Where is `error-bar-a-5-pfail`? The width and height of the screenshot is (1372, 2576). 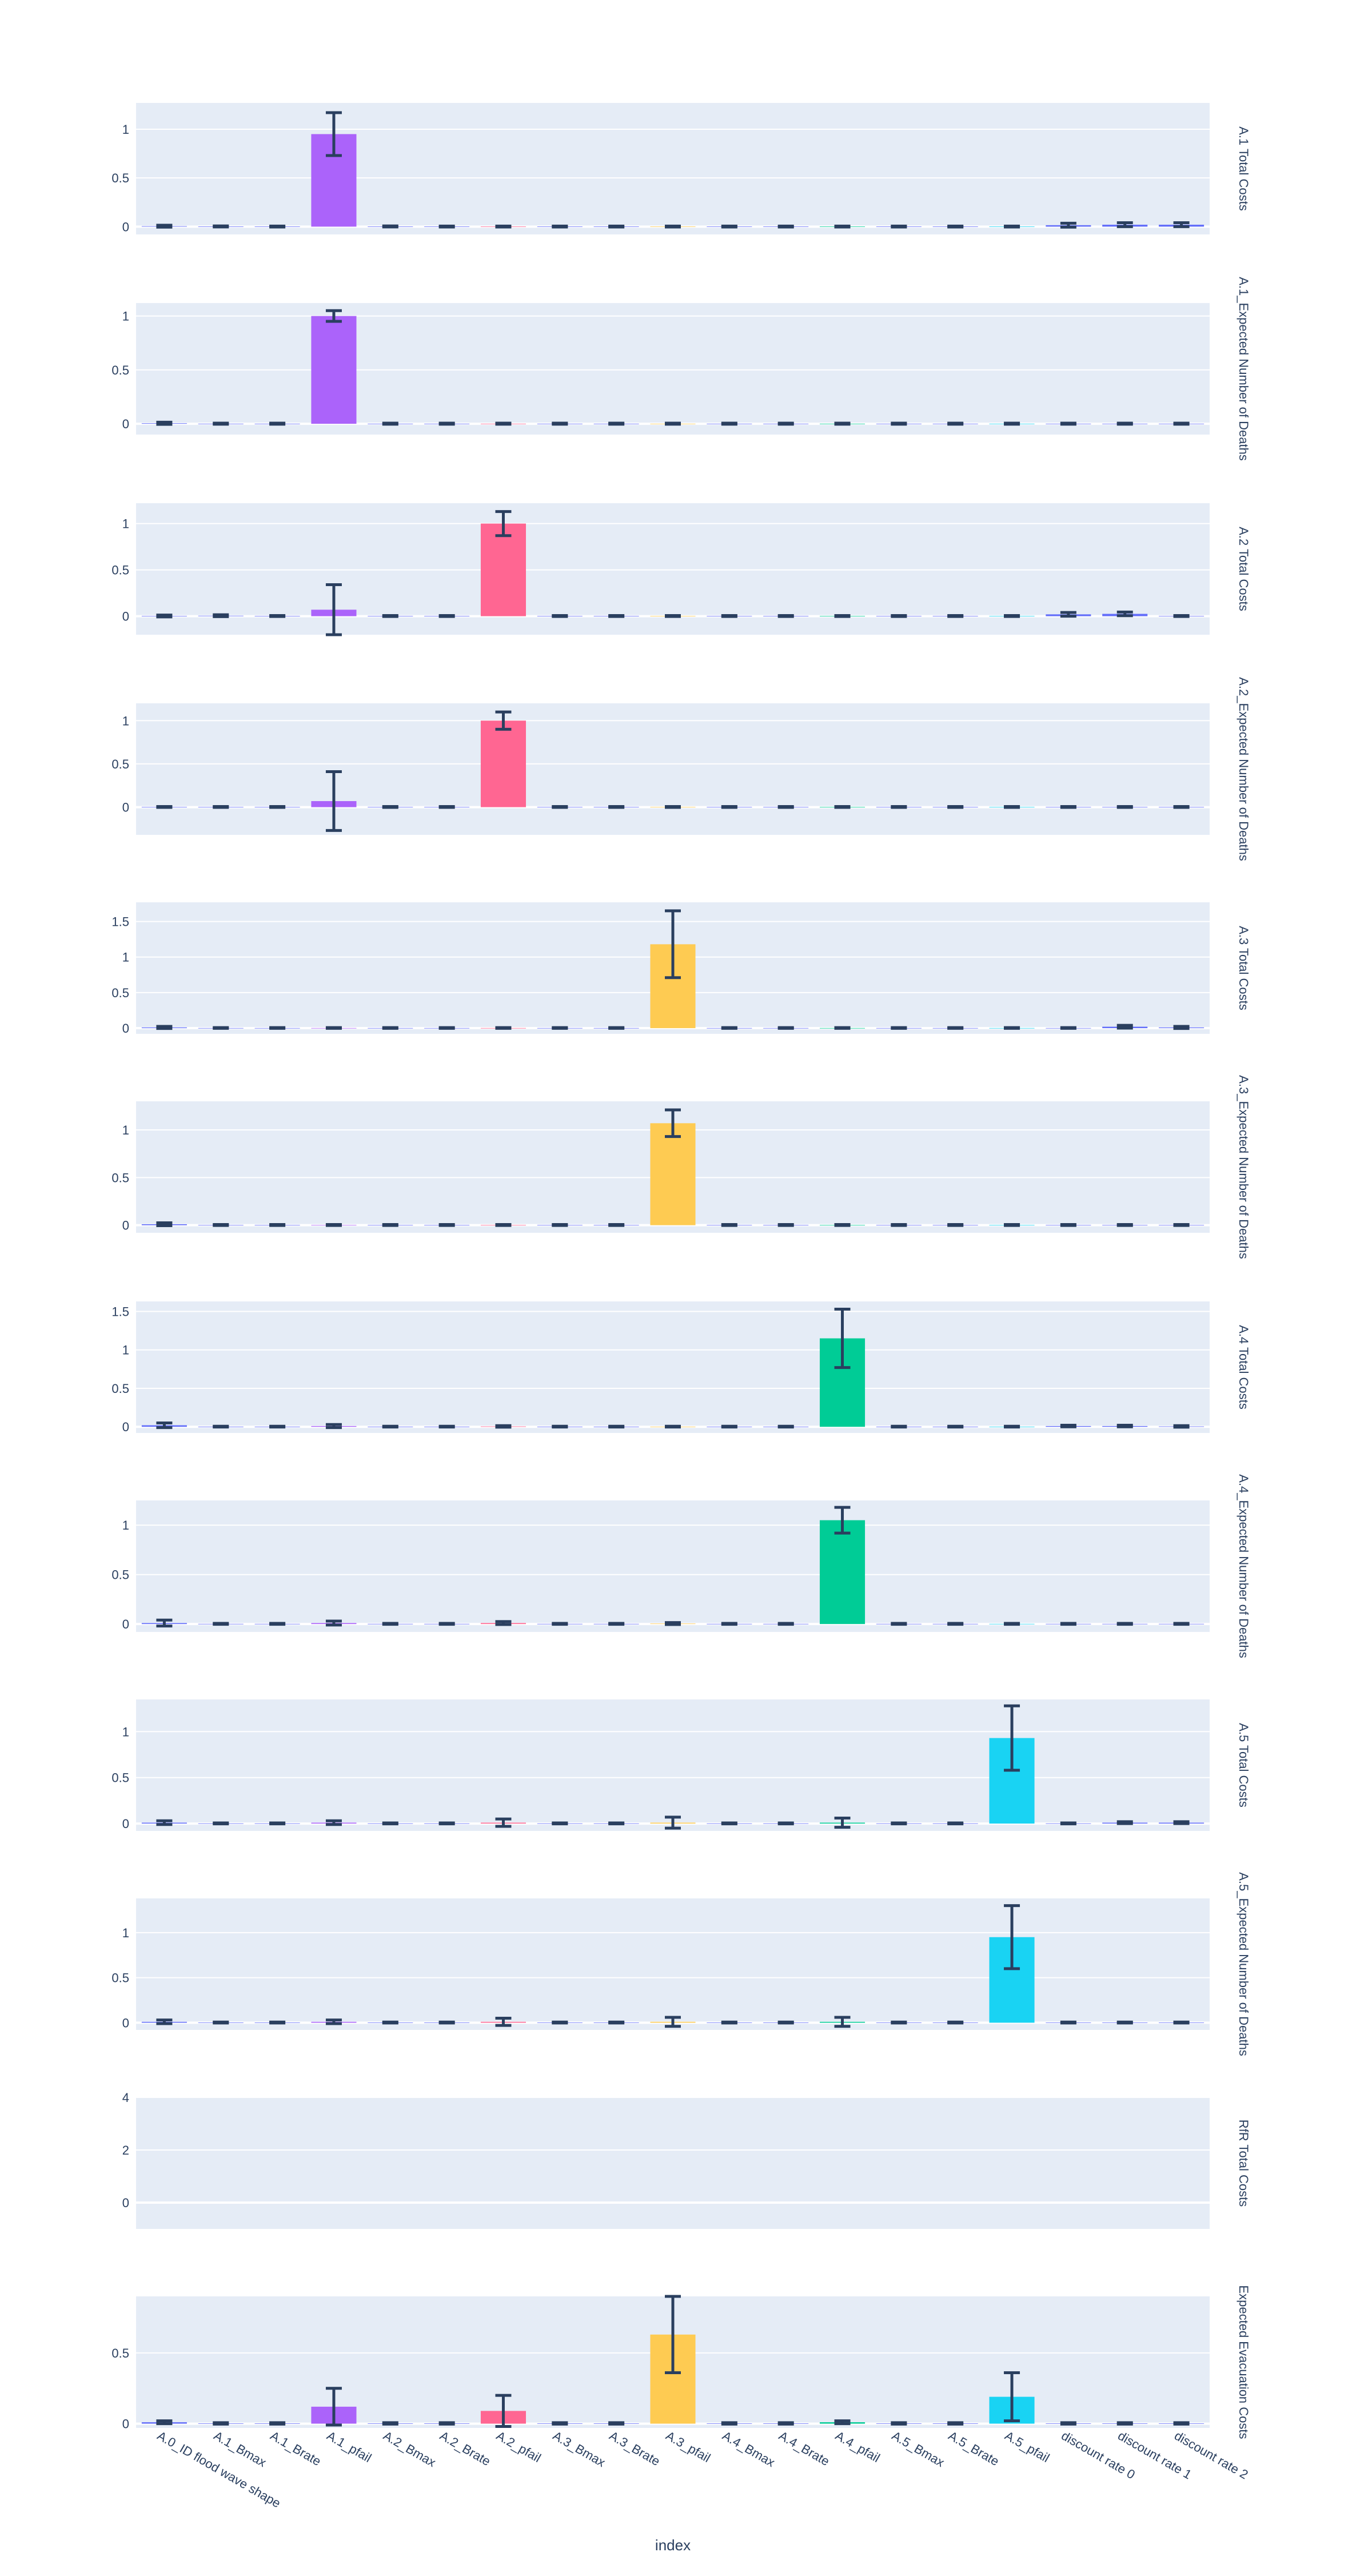
error-bar-a-5-pfail is located at coordinates (1012, 1624).